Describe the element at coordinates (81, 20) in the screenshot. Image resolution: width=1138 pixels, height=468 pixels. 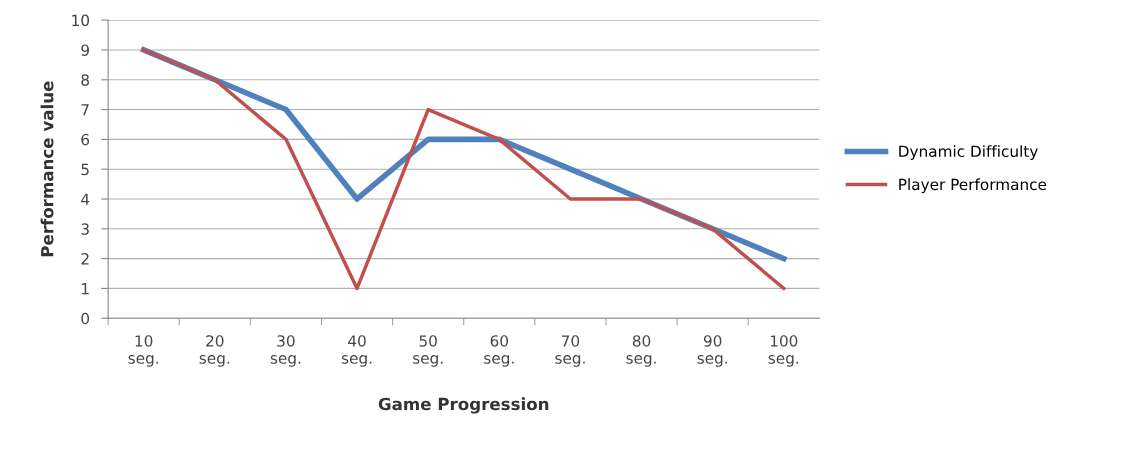
I see `y-tick-label: 10` at that location.